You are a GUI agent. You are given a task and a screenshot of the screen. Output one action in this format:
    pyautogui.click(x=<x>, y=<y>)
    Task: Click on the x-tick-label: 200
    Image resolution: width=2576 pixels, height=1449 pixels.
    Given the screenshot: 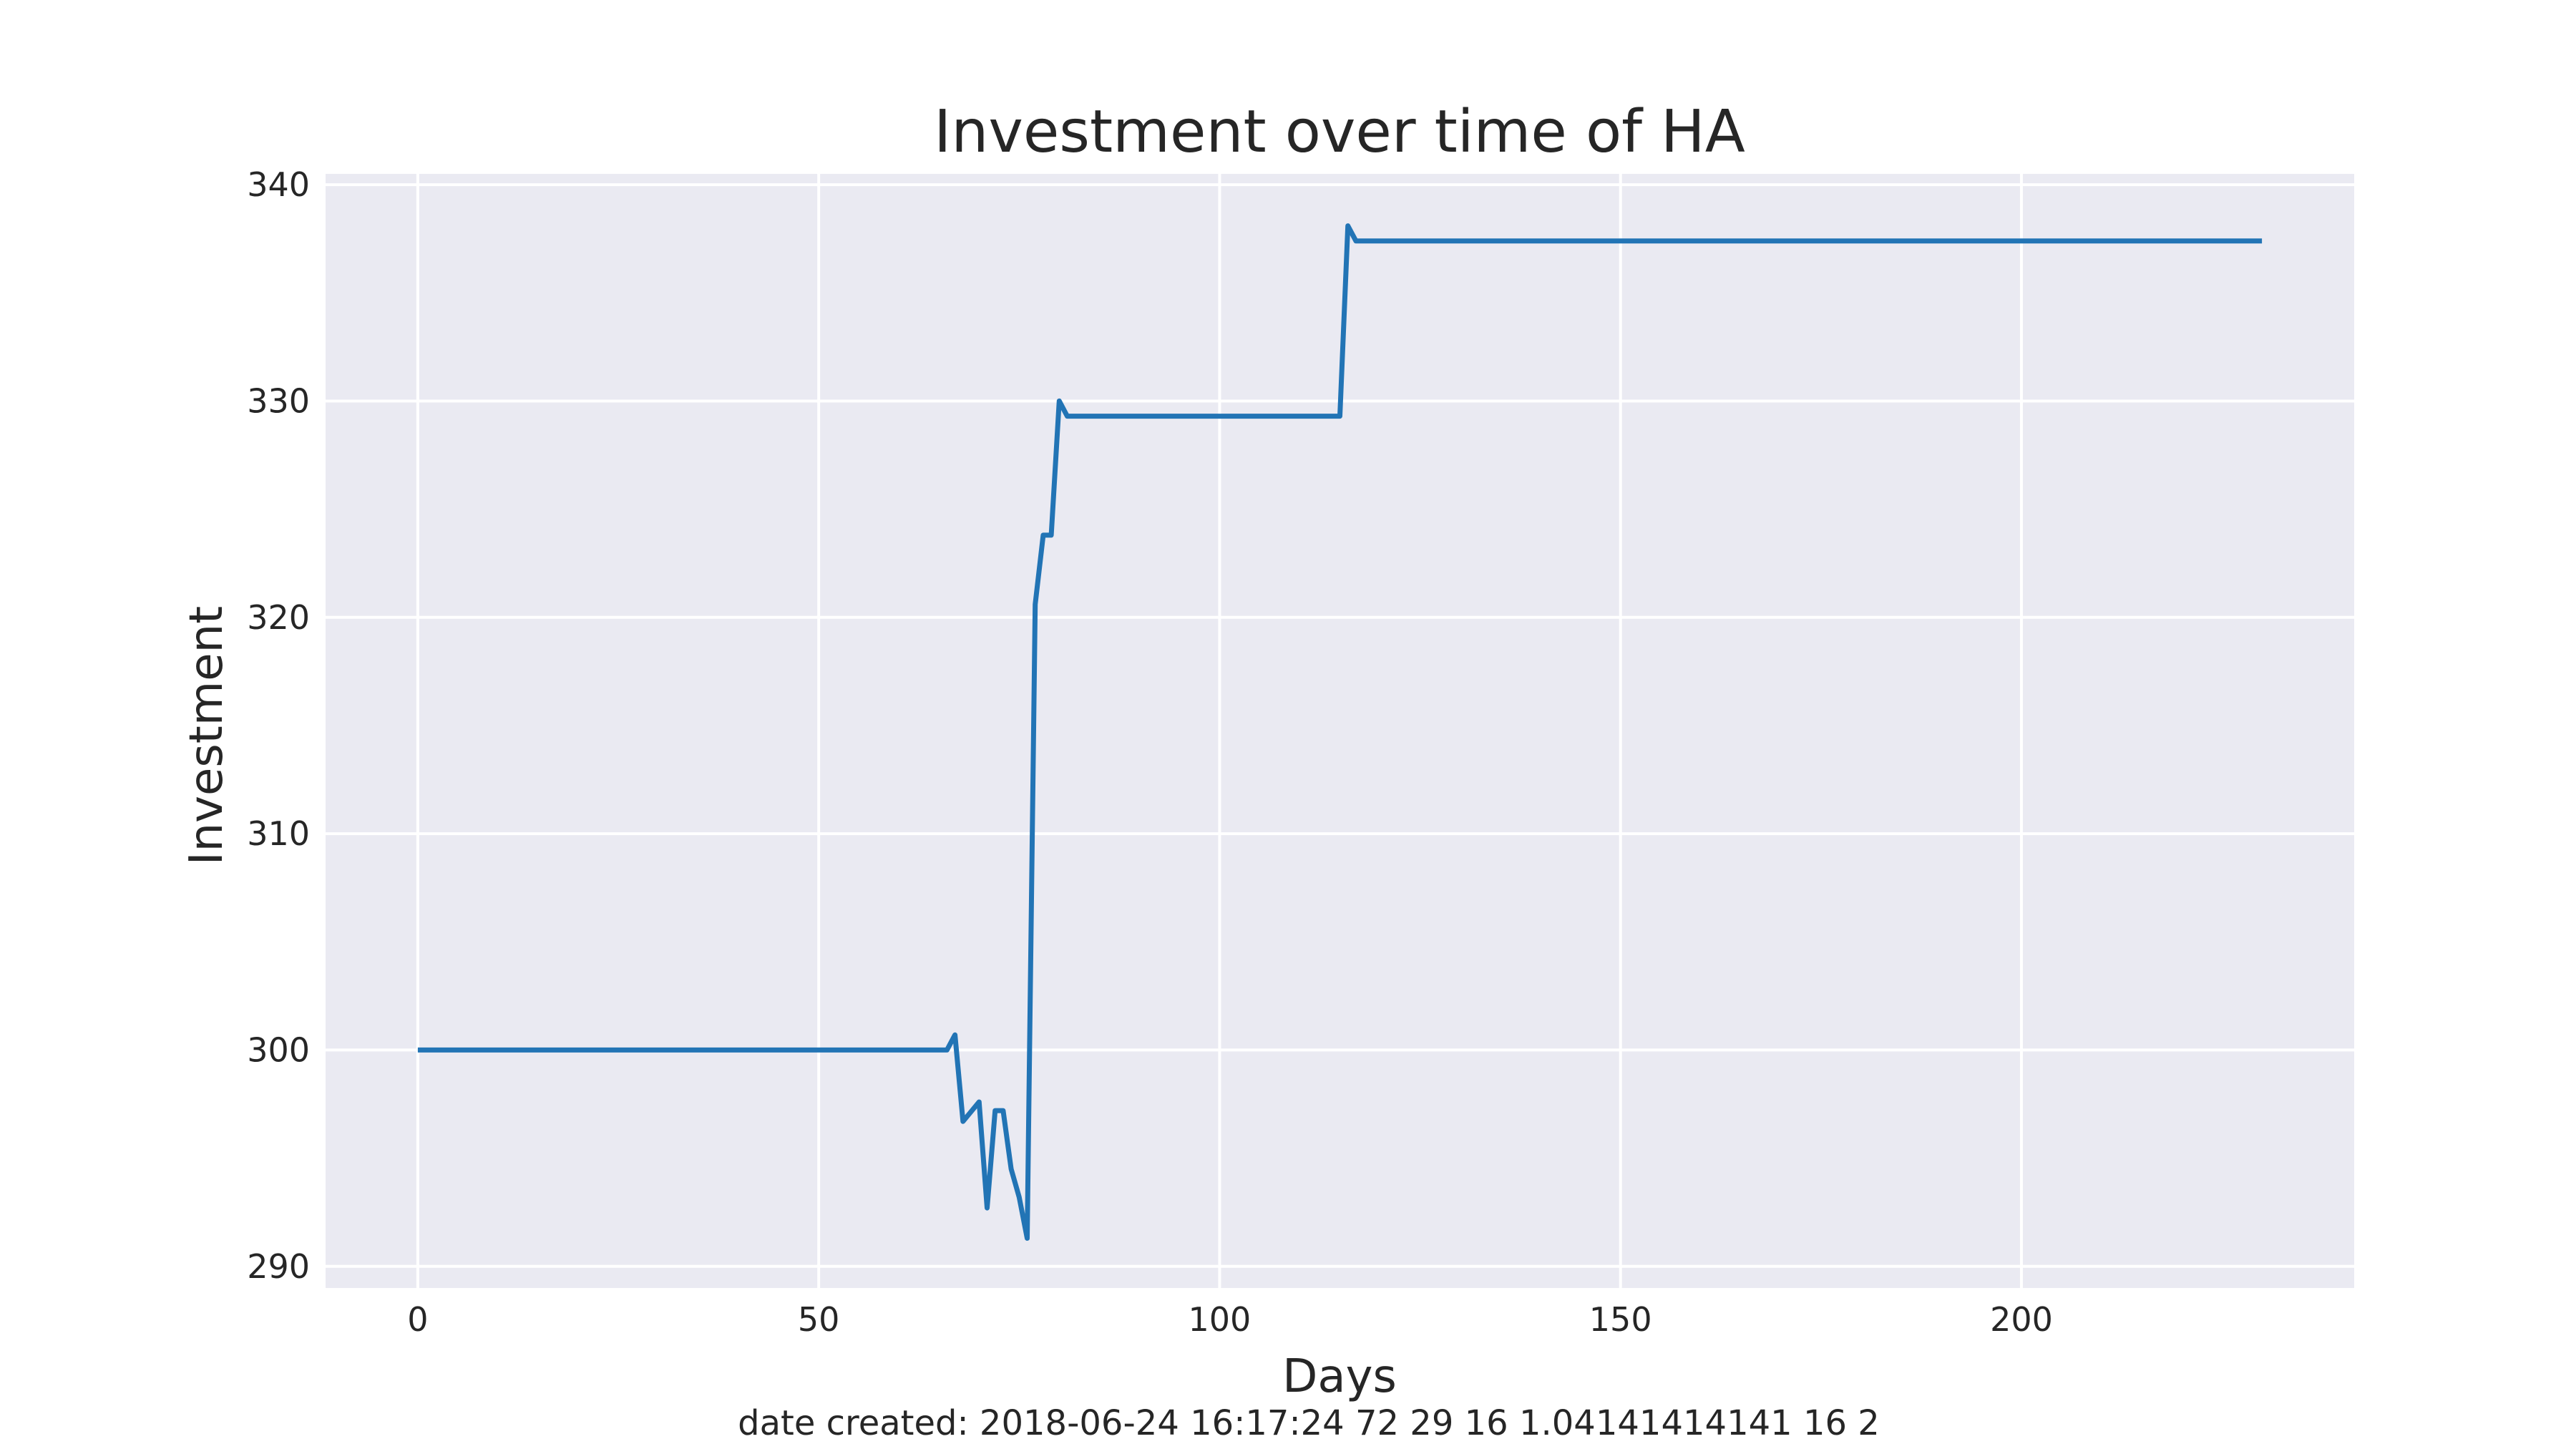 What is the action you would take?
    pyautogui.click(x=2021, y=1319)
    